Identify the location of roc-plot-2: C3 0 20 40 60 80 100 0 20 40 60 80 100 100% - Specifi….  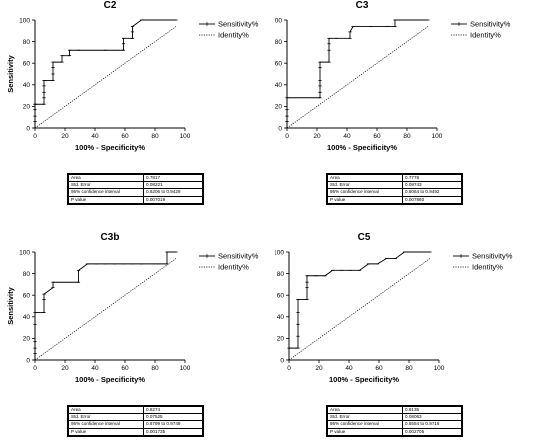
(393, 76).